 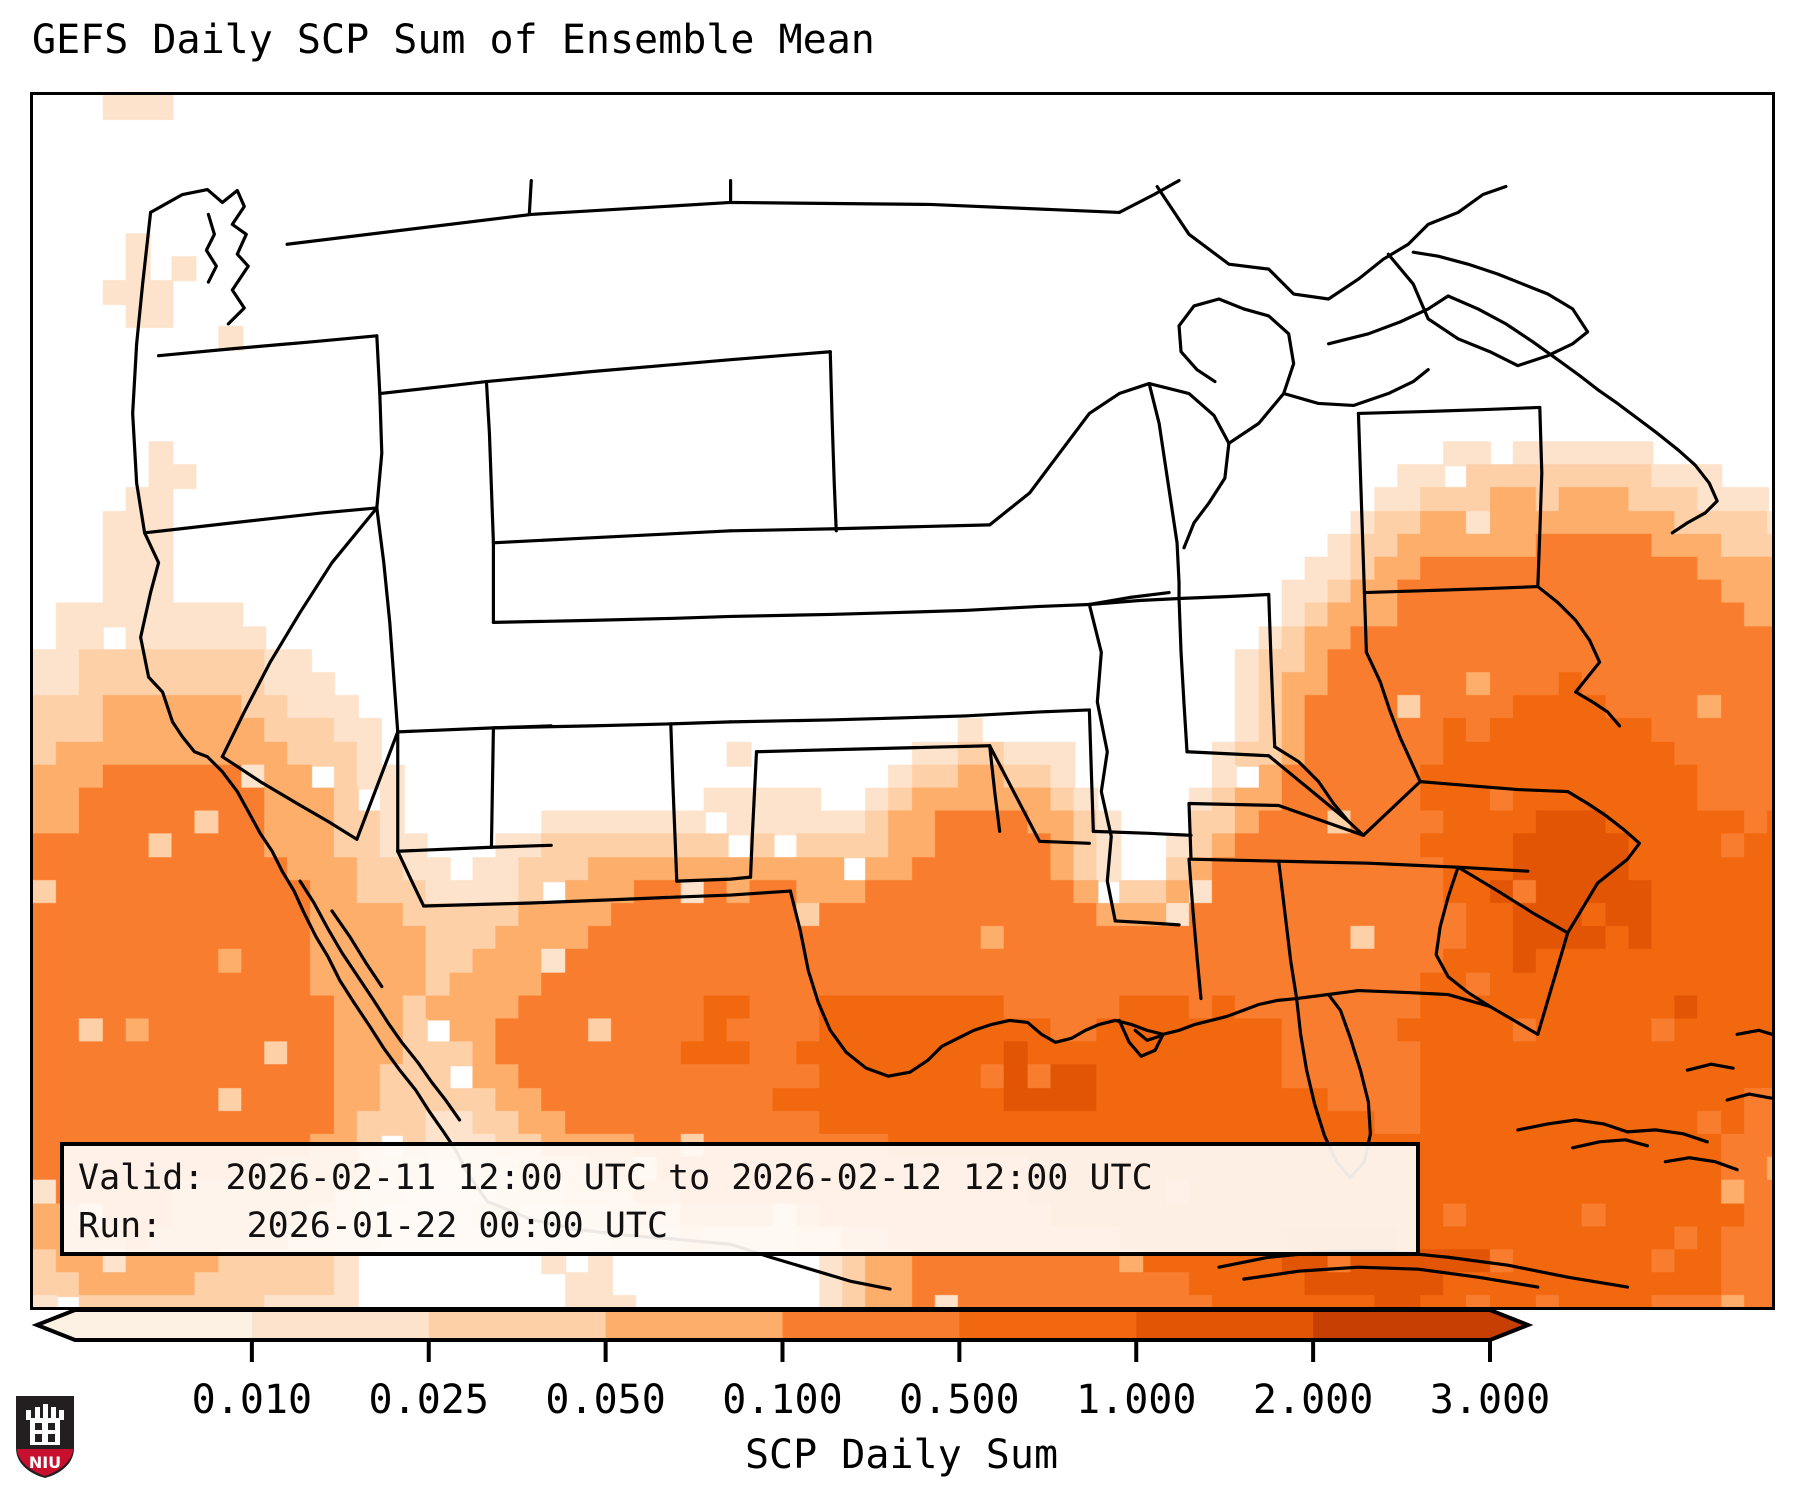 What do you see at coordinates (959, 1400) in the screenshot?
I see `colorbar-tick-label: 0.500` at bounding box center [959, 1400].